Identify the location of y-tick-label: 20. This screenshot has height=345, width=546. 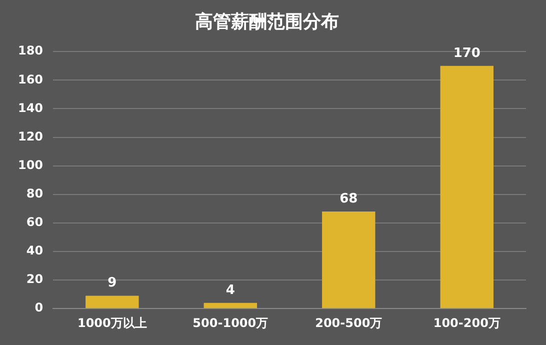
(35, 279).